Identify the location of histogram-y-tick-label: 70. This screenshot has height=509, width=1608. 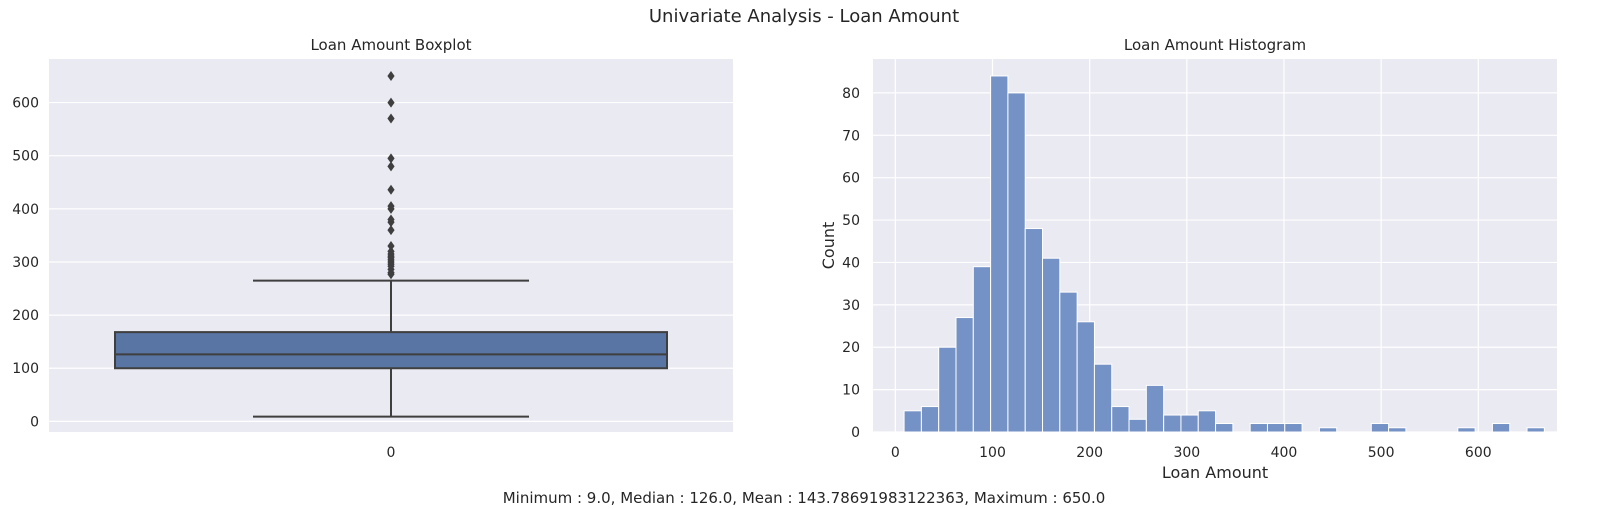
(851, 136).